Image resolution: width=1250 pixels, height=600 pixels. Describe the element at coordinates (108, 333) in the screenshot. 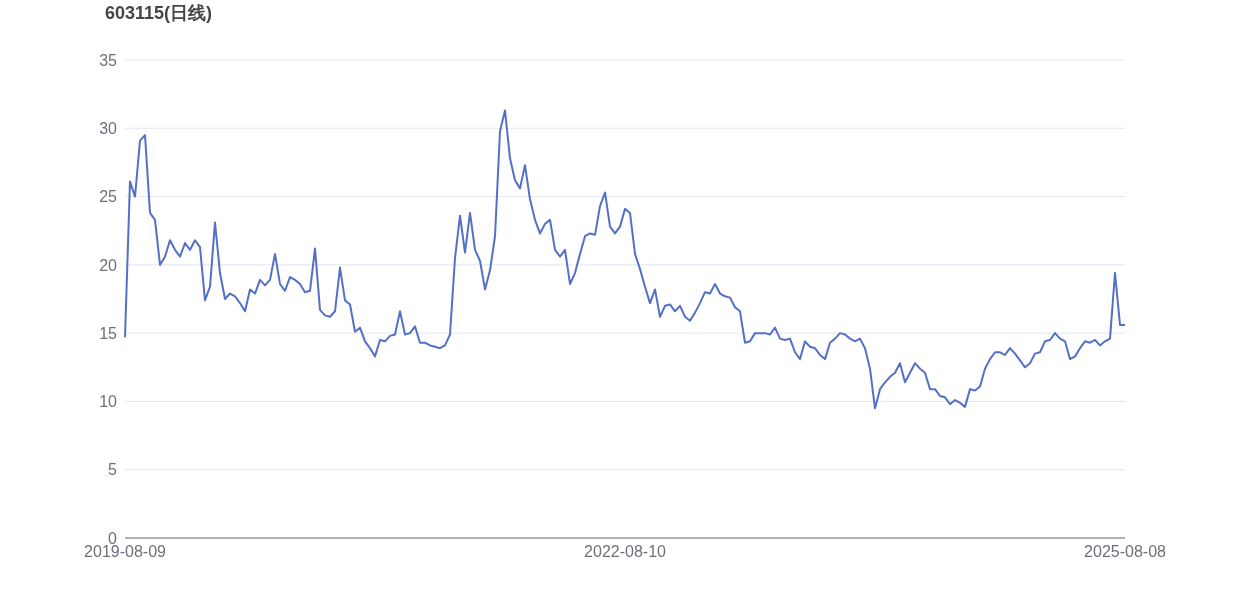

I see `y-tick-label: 15` at that location.